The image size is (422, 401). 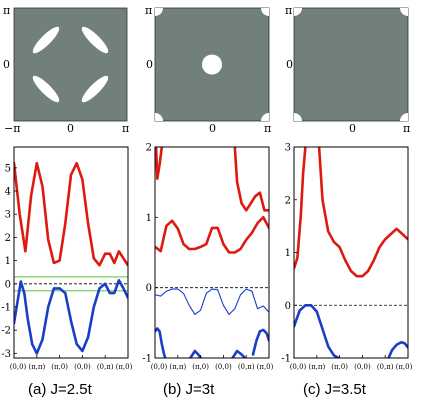 I want to click on fs-square-c, so click(x=351, y=64).